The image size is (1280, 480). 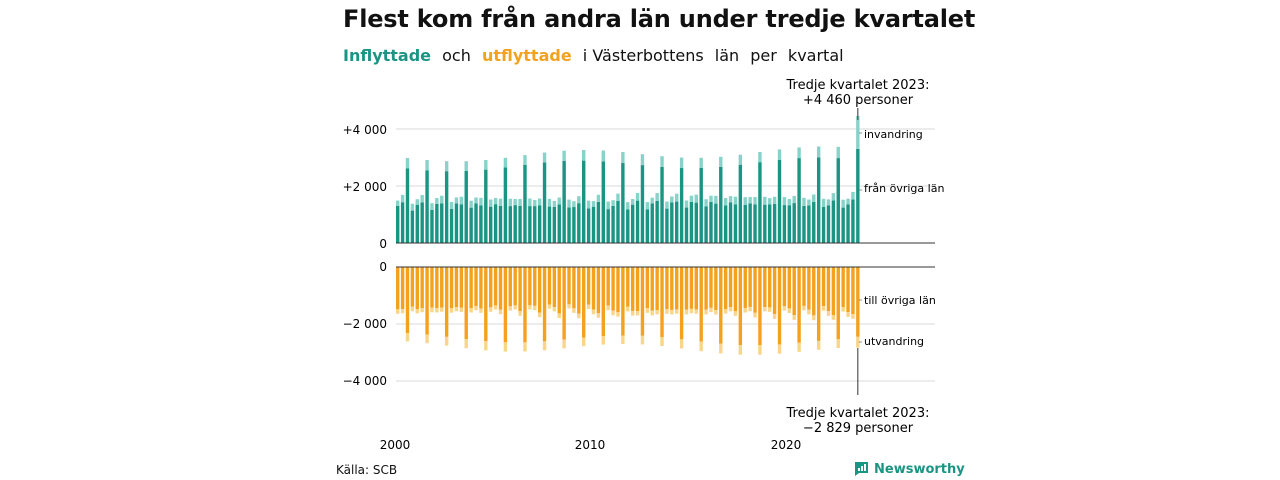 What do you see at coordinates (858, 413) in the screenshot?
I see `annotation-bottom-line1: Tredje kvartalet 2023:` at bounding box center [858, 413].